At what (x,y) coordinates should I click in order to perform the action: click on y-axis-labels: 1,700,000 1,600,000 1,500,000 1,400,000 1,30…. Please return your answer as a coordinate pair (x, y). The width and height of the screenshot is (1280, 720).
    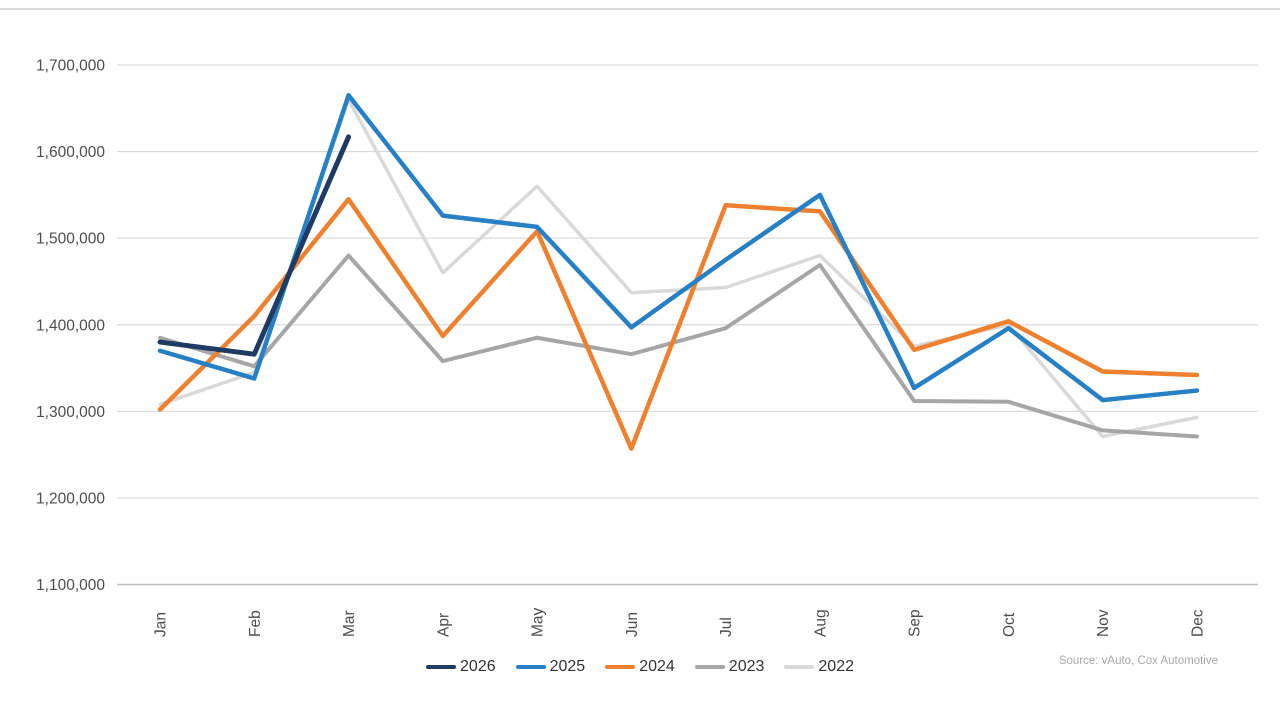
    Looking at the image, I should click on (70, 326).